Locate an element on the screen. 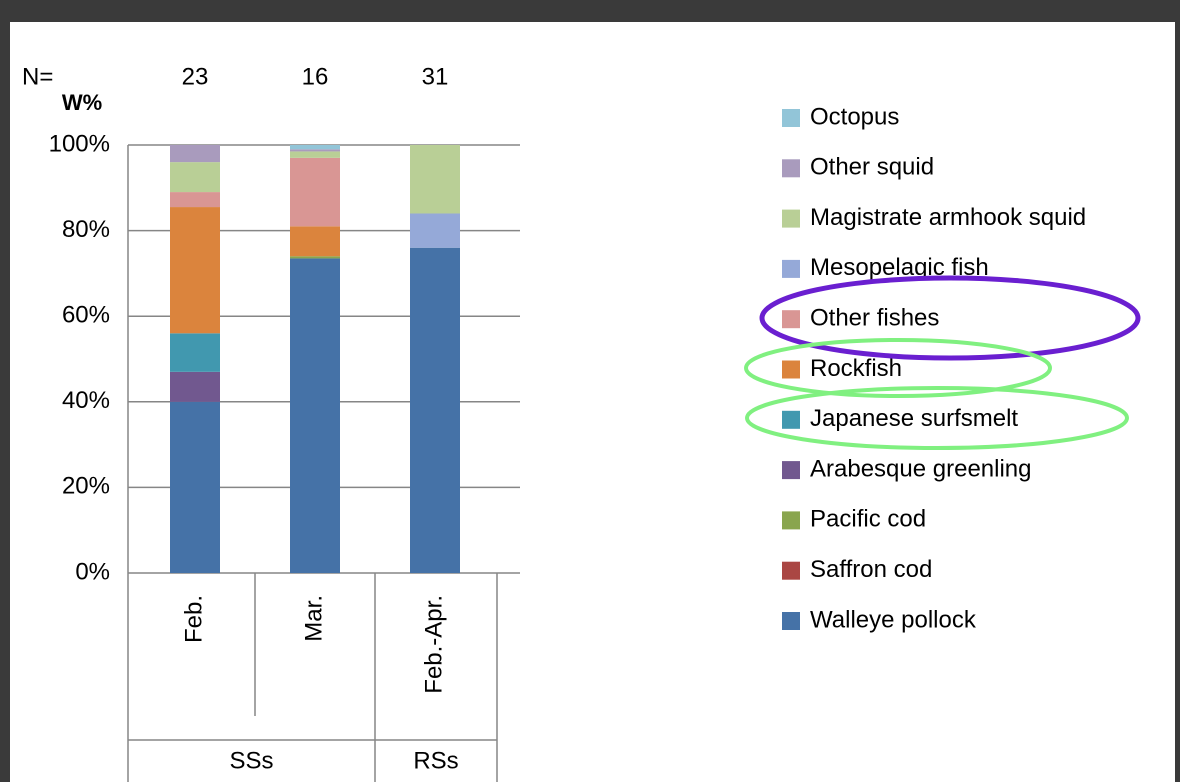 Image resolution: width=1180 pixels, height=782 pixels. legend-label: Other fishes is located at coordinates (874, 318).